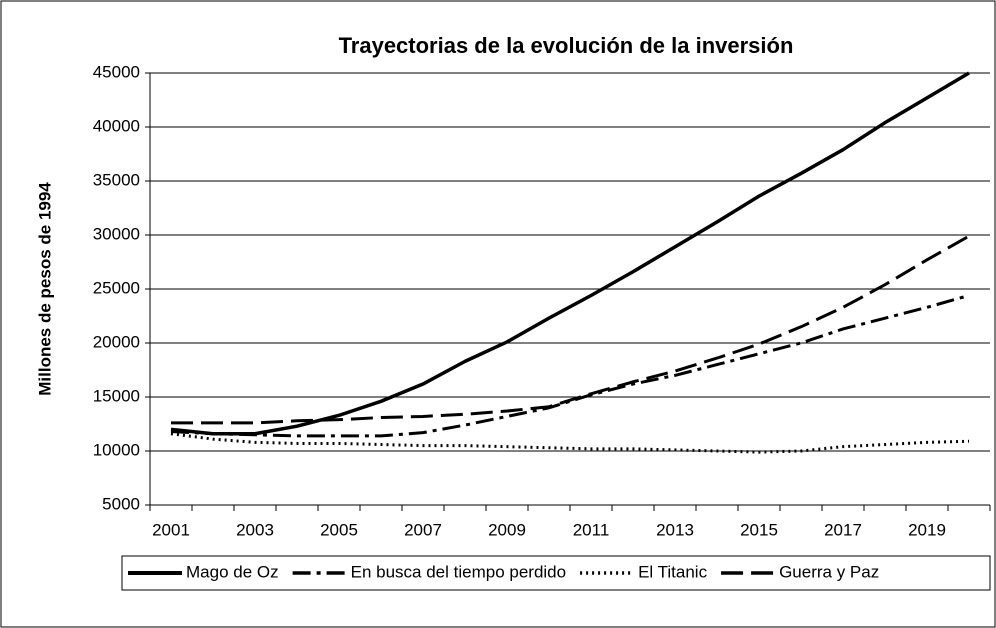  What do you see at coordinates (232, 571) in the screenshot?
I see `legend-label: Mago de Oz` at bounding box center [232, 571].